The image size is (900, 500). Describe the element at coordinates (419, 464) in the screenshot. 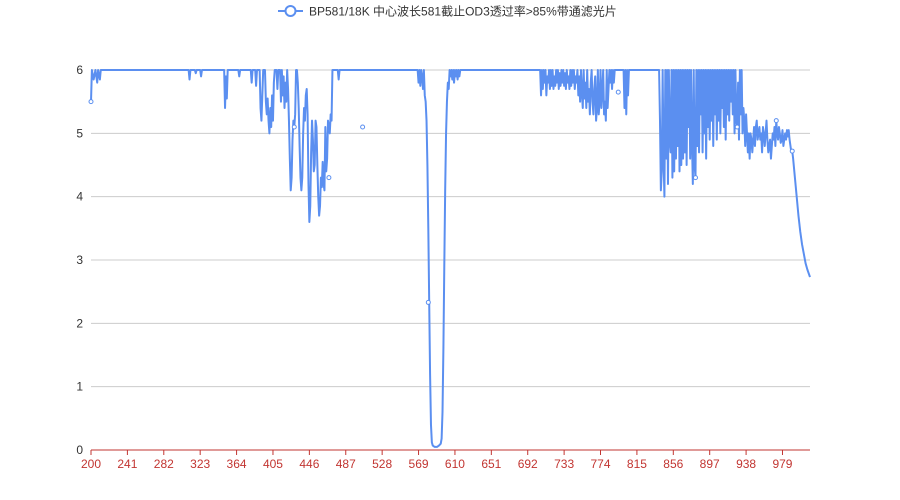

I see `x-tick-label: 569` at that location.